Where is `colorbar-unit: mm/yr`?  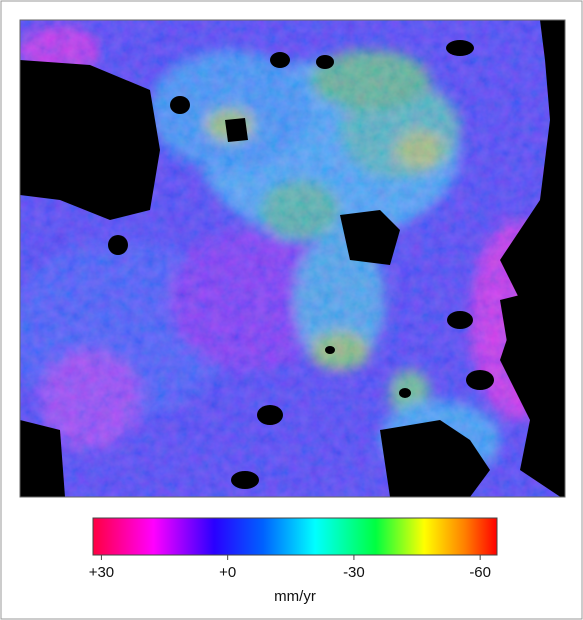 colorbar-unit: mm/yr is located at coordinates (295, 596).